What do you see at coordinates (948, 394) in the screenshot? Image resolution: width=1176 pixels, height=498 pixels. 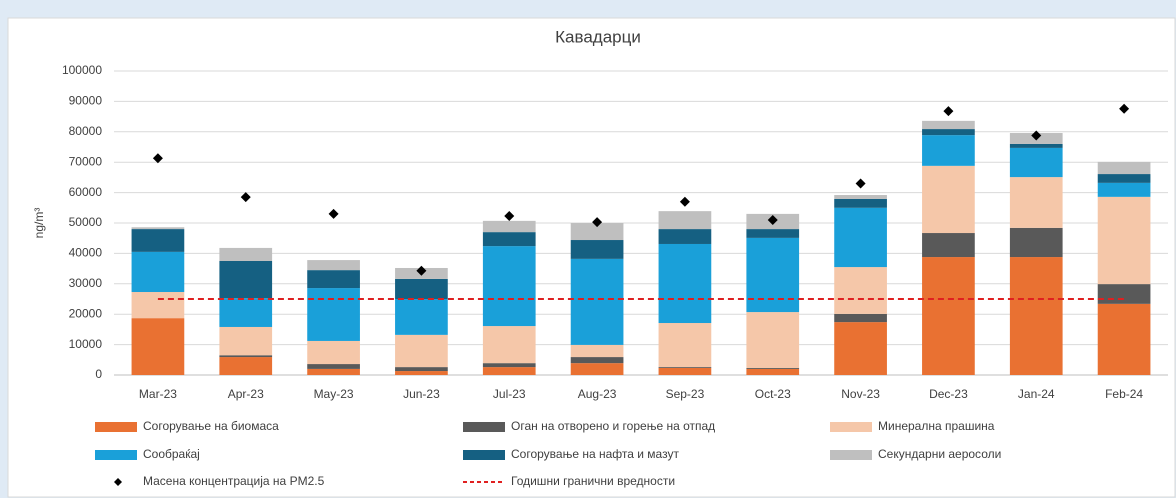 I see `x-tick-label: Dec-23` at bounding box center [948, 394].